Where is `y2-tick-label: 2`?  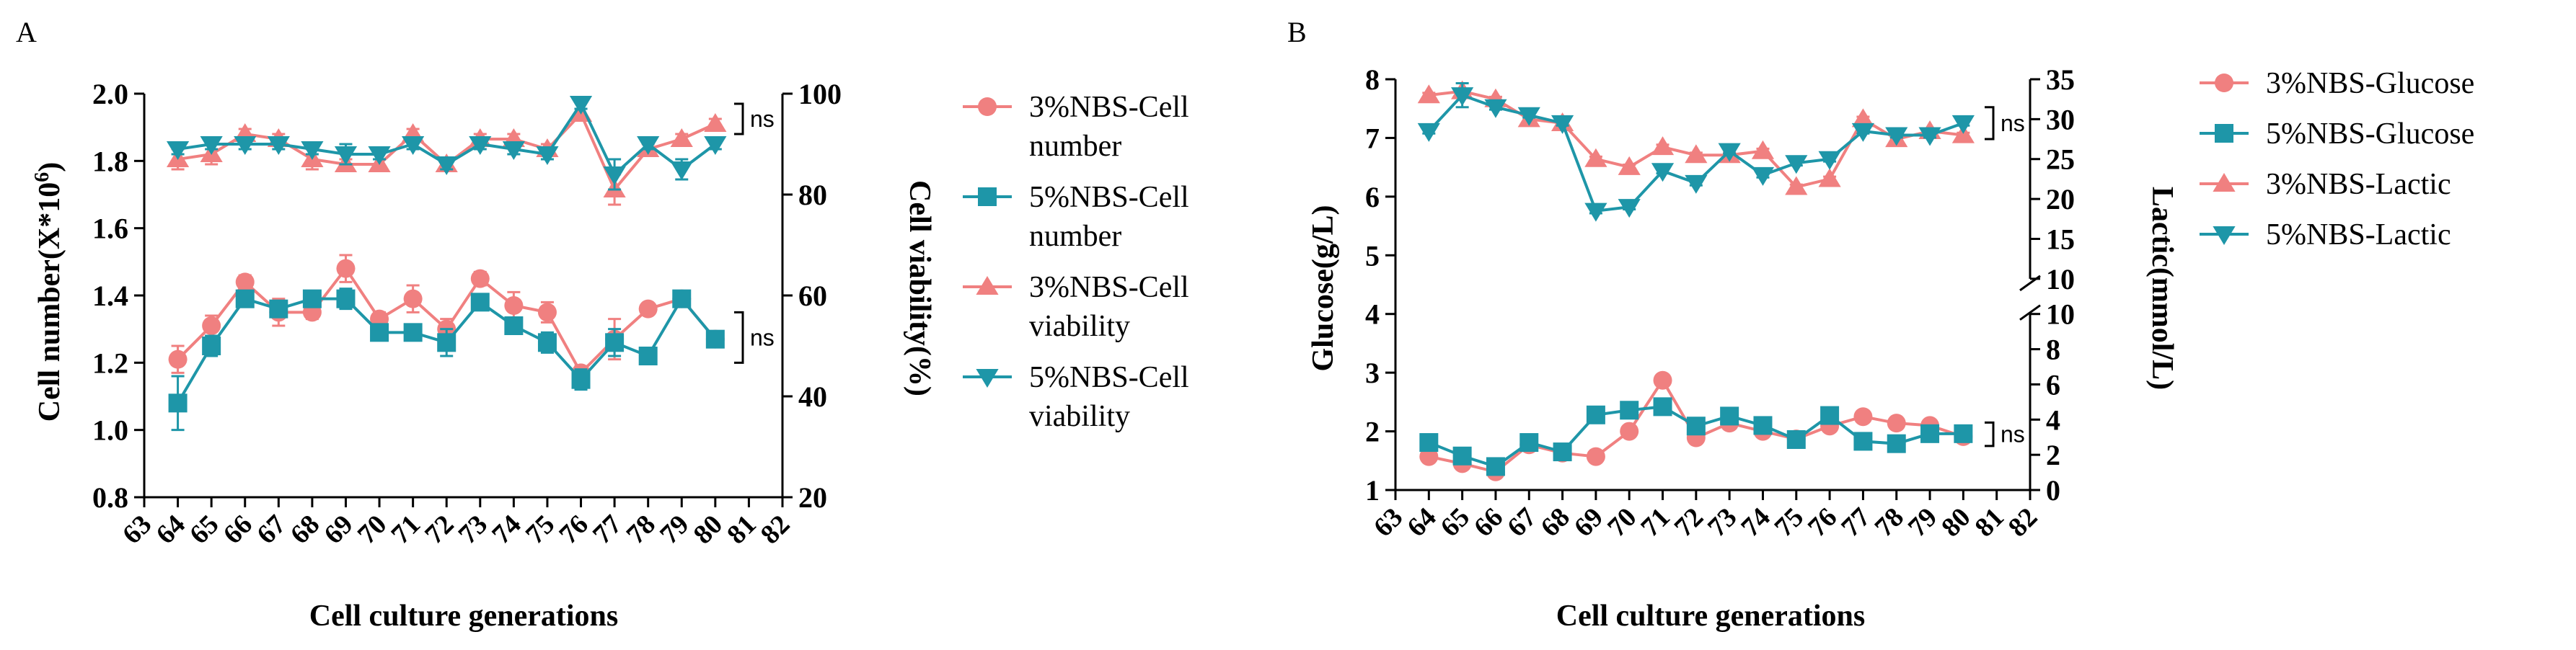 y2-tick-label: 2 is located at coordinates (2053, 455).